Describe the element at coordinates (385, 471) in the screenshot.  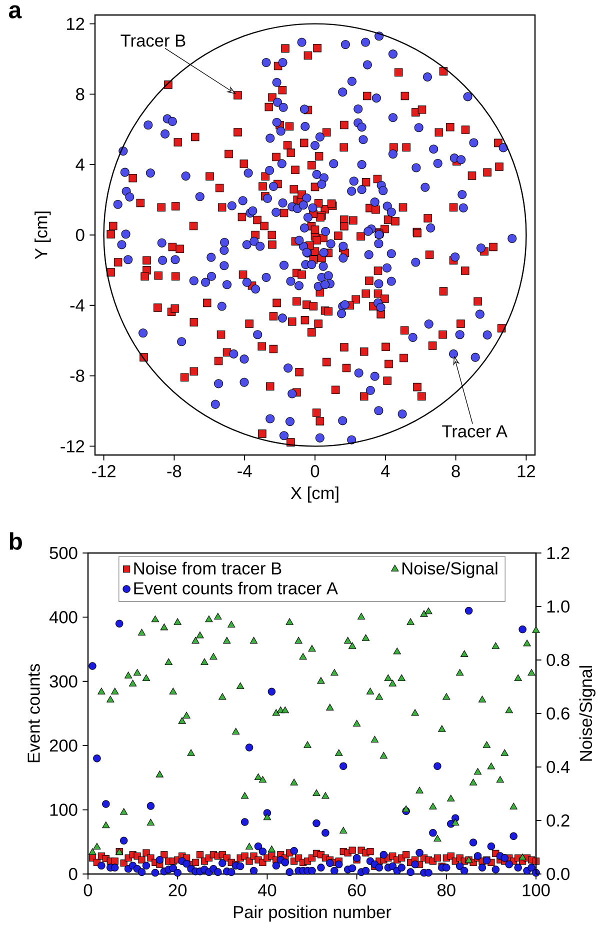
I see `x-tick-label: 4` at that location.